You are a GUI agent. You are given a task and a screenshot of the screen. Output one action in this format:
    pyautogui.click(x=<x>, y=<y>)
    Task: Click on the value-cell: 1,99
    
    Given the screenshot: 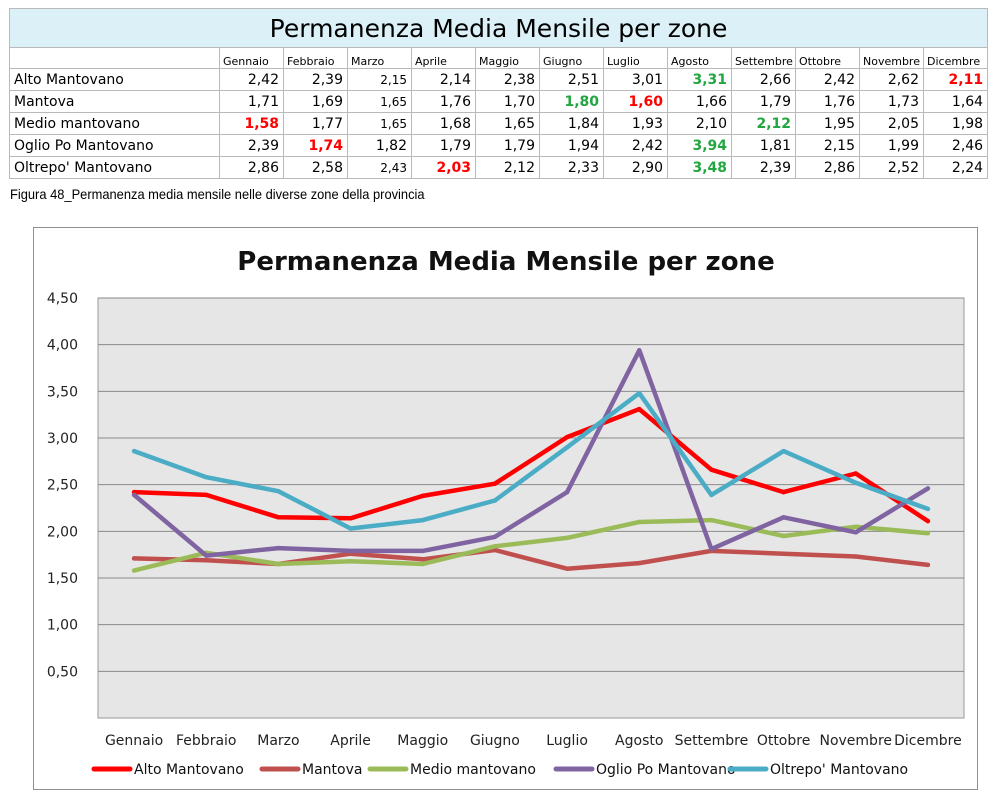 What is the action you would take?
    pyautogui.click(x=891, y=145)
    